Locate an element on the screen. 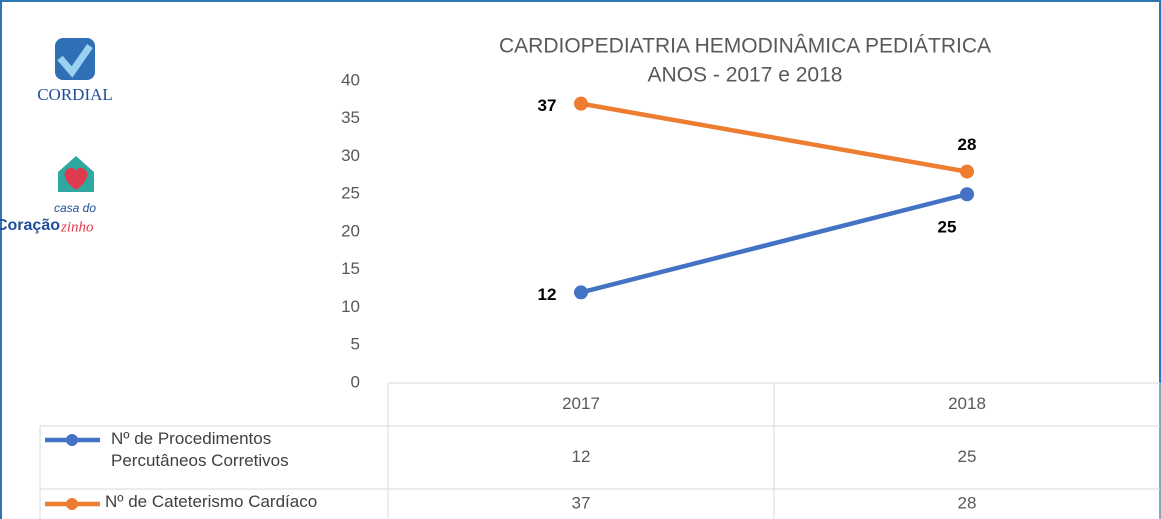 The height and width of the screenshot is (519, 1161). y-tick-label: 25 is located at coordinates (350, 193).